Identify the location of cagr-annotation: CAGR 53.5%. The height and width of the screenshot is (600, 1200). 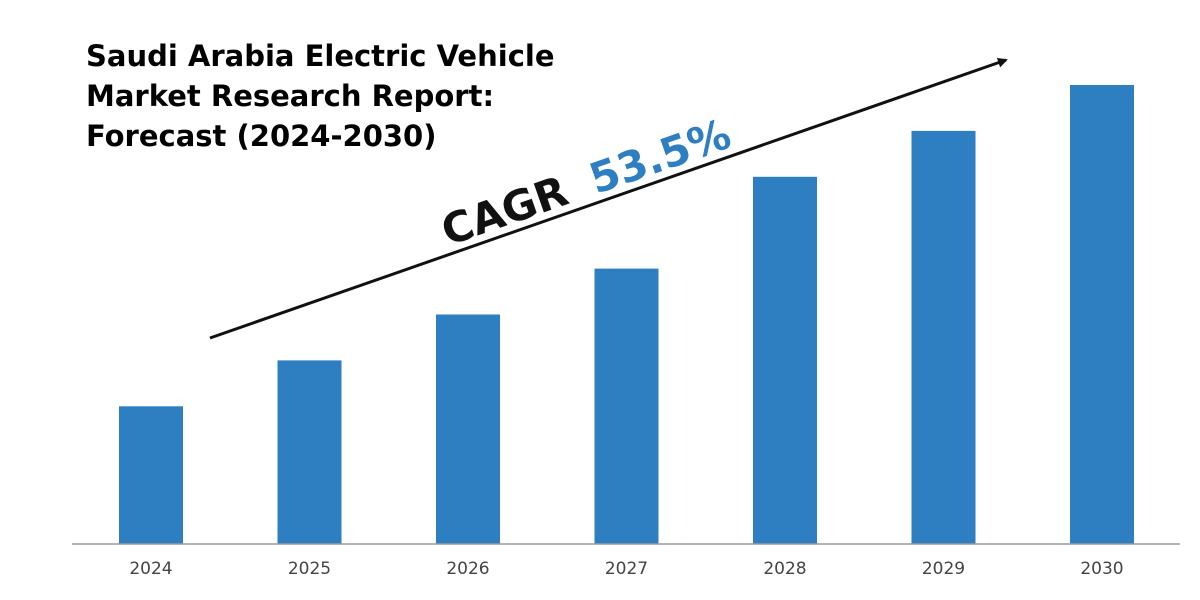
(586, 182).